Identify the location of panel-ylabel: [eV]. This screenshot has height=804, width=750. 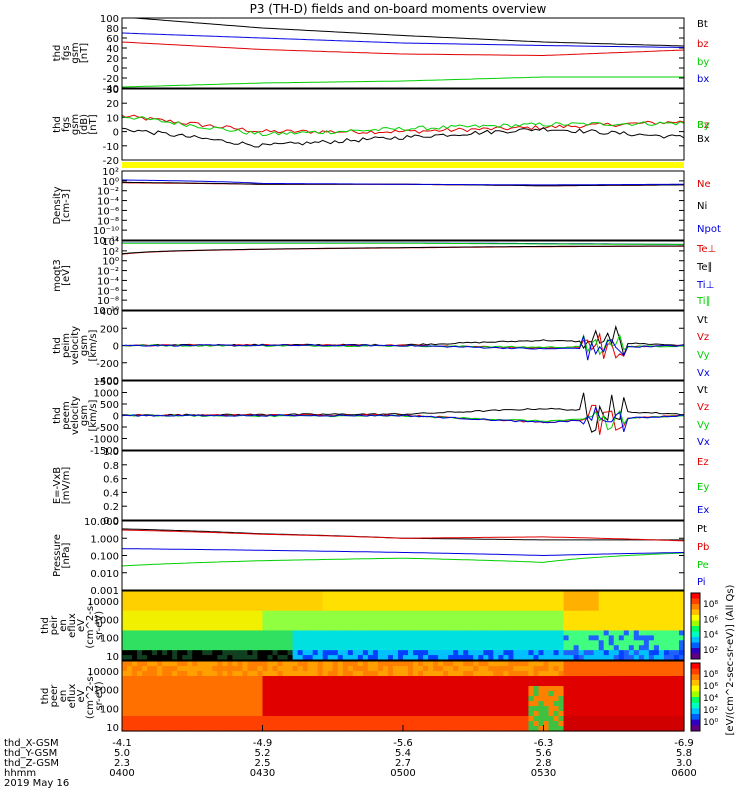
(66, 275).